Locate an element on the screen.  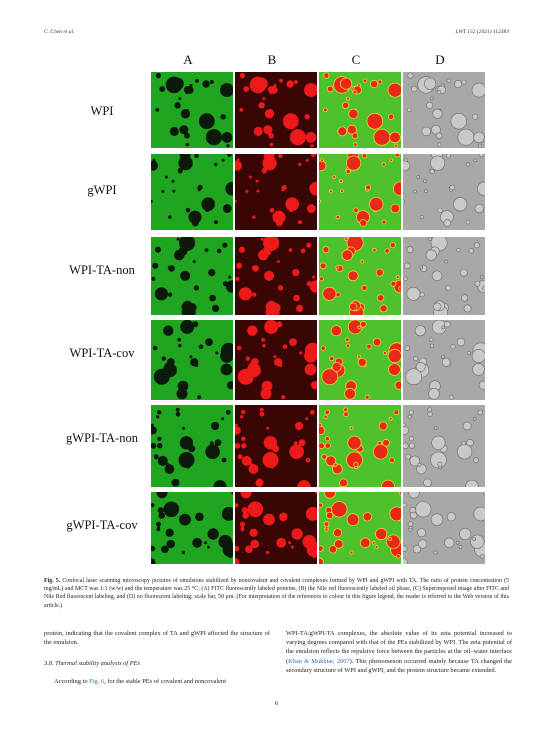
column-label-b: B is located at coordinates (272, 59).